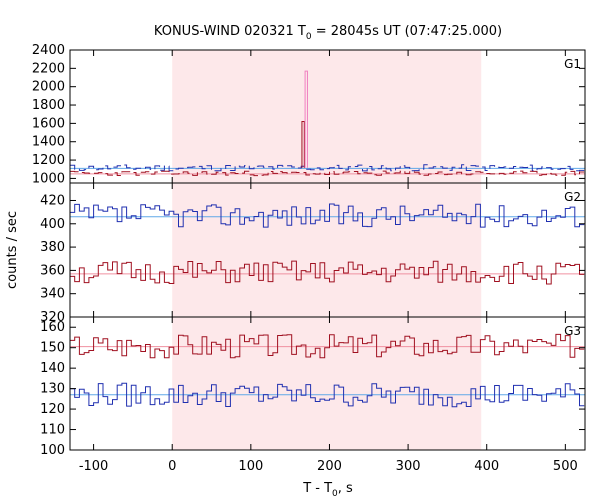 The width and height of the screenshot is (600, 500). I want to click on y-tick-label: 320, so click(52, 317).